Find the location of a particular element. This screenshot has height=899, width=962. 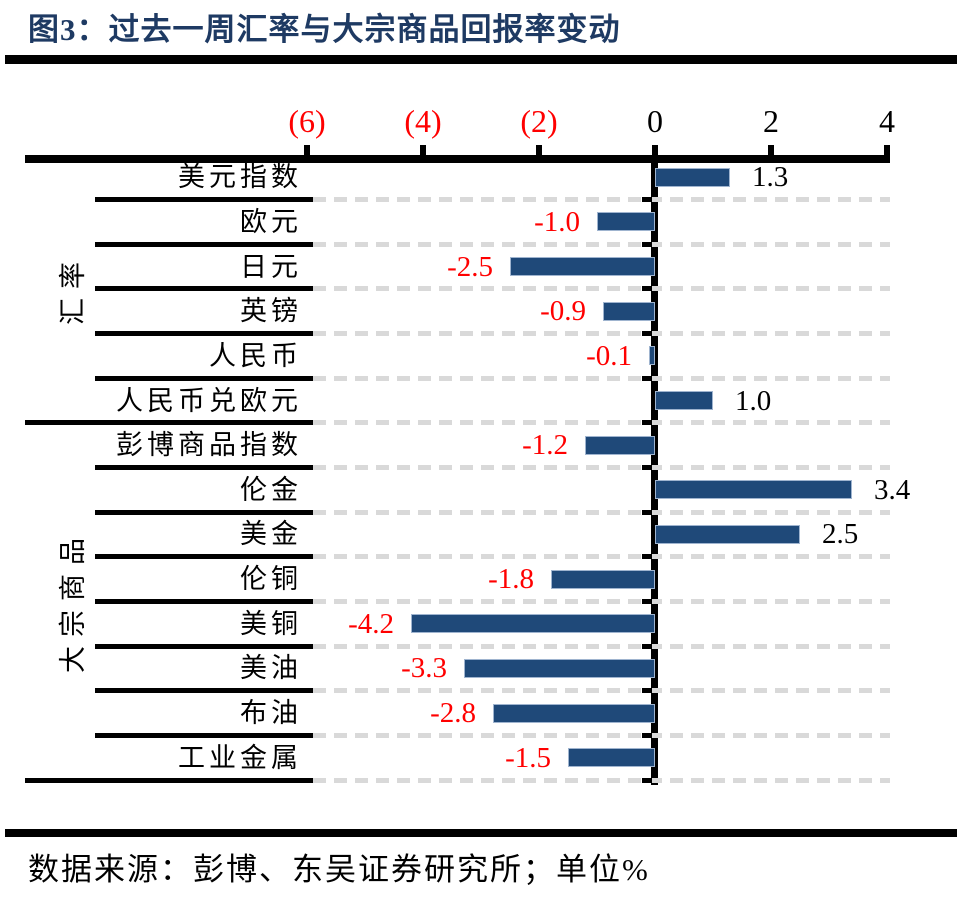

category-label: 彭博商品指数 is located at coordinates (209, 445).